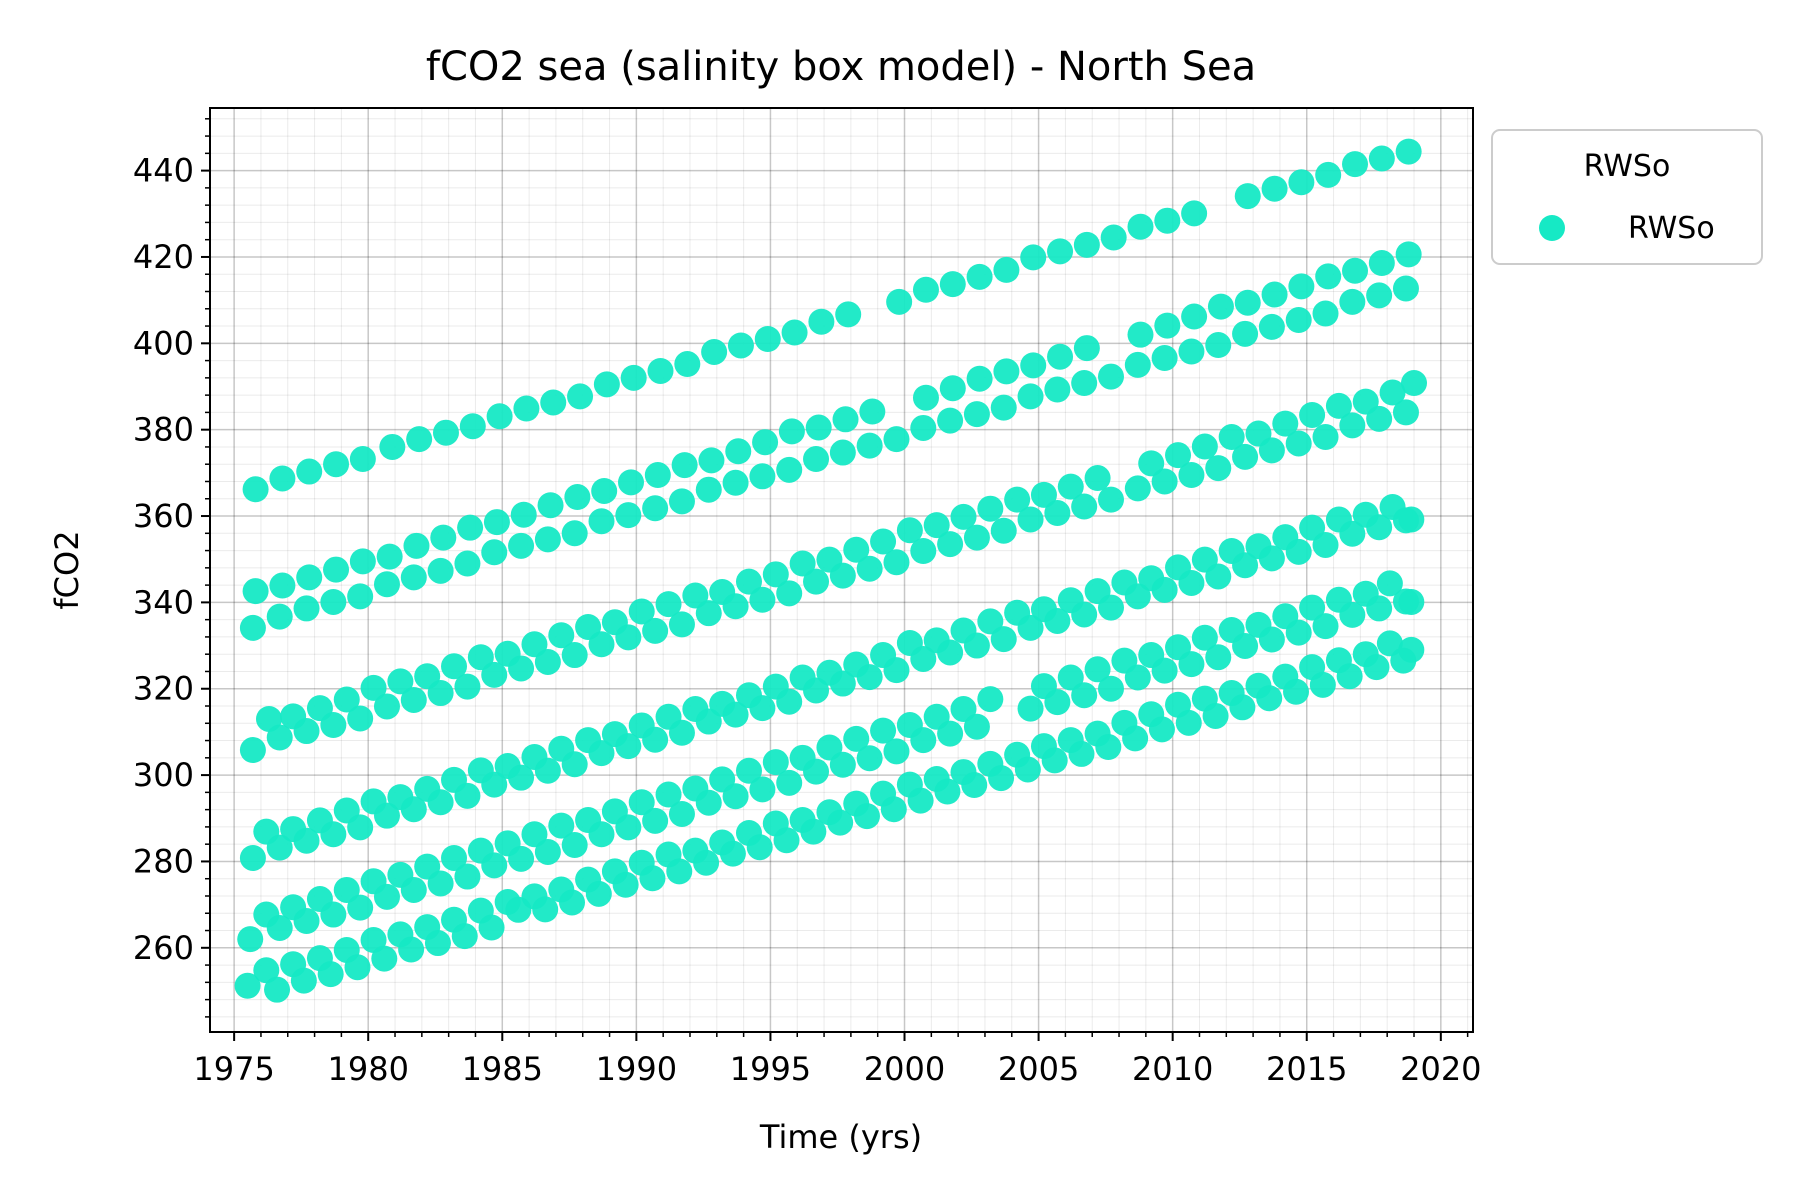 This screenshot has width=1800, height=1204. I want to click on x-tick-label: 1990, so click(636, 1069).